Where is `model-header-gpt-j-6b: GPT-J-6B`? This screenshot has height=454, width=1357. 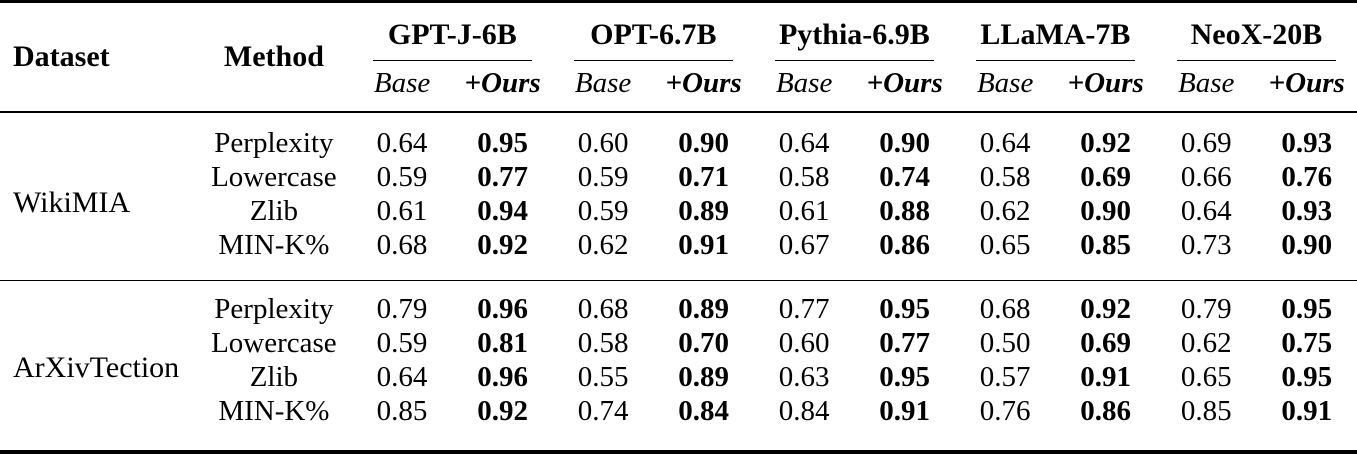
model-header-gpt-j-6b: GPT-J-6B is located at coordinates (452, 32).